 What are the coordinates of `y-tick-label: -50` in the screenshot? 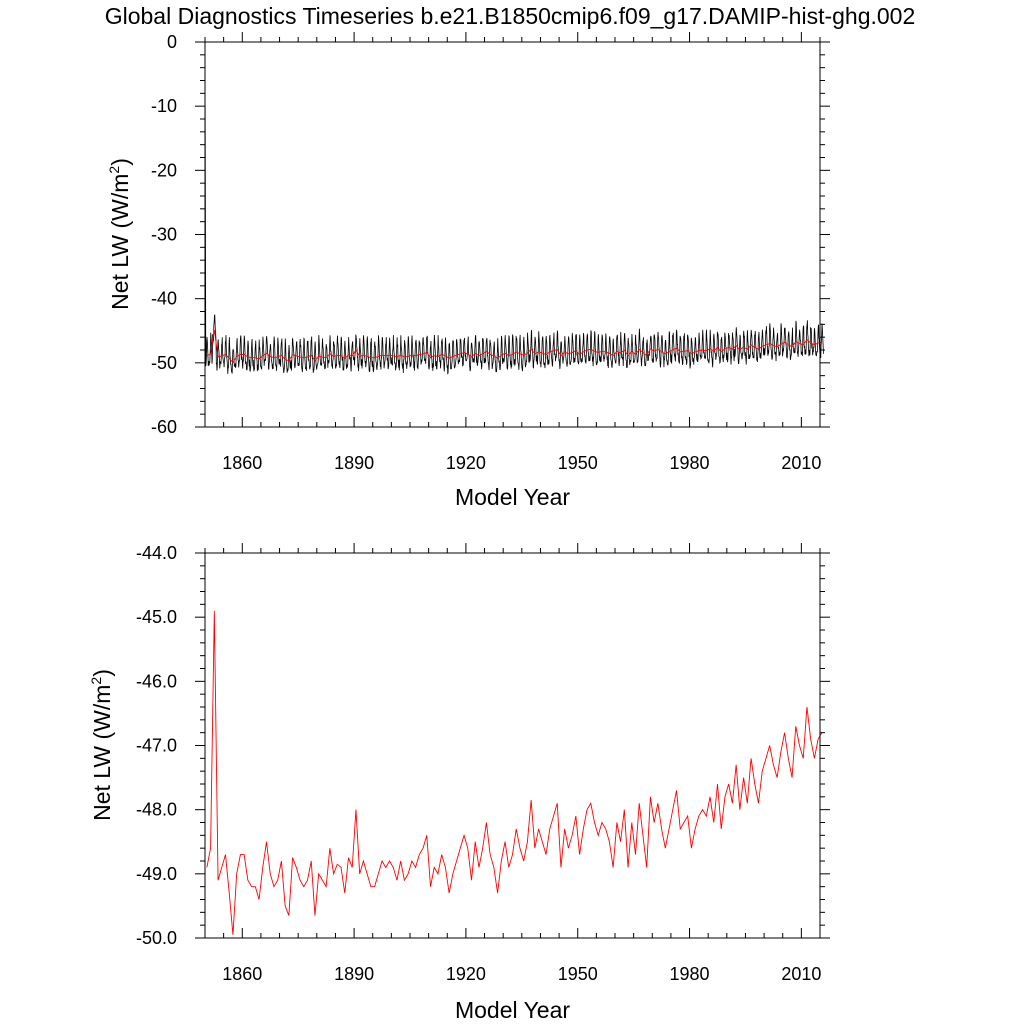 It's located at (164, 363).